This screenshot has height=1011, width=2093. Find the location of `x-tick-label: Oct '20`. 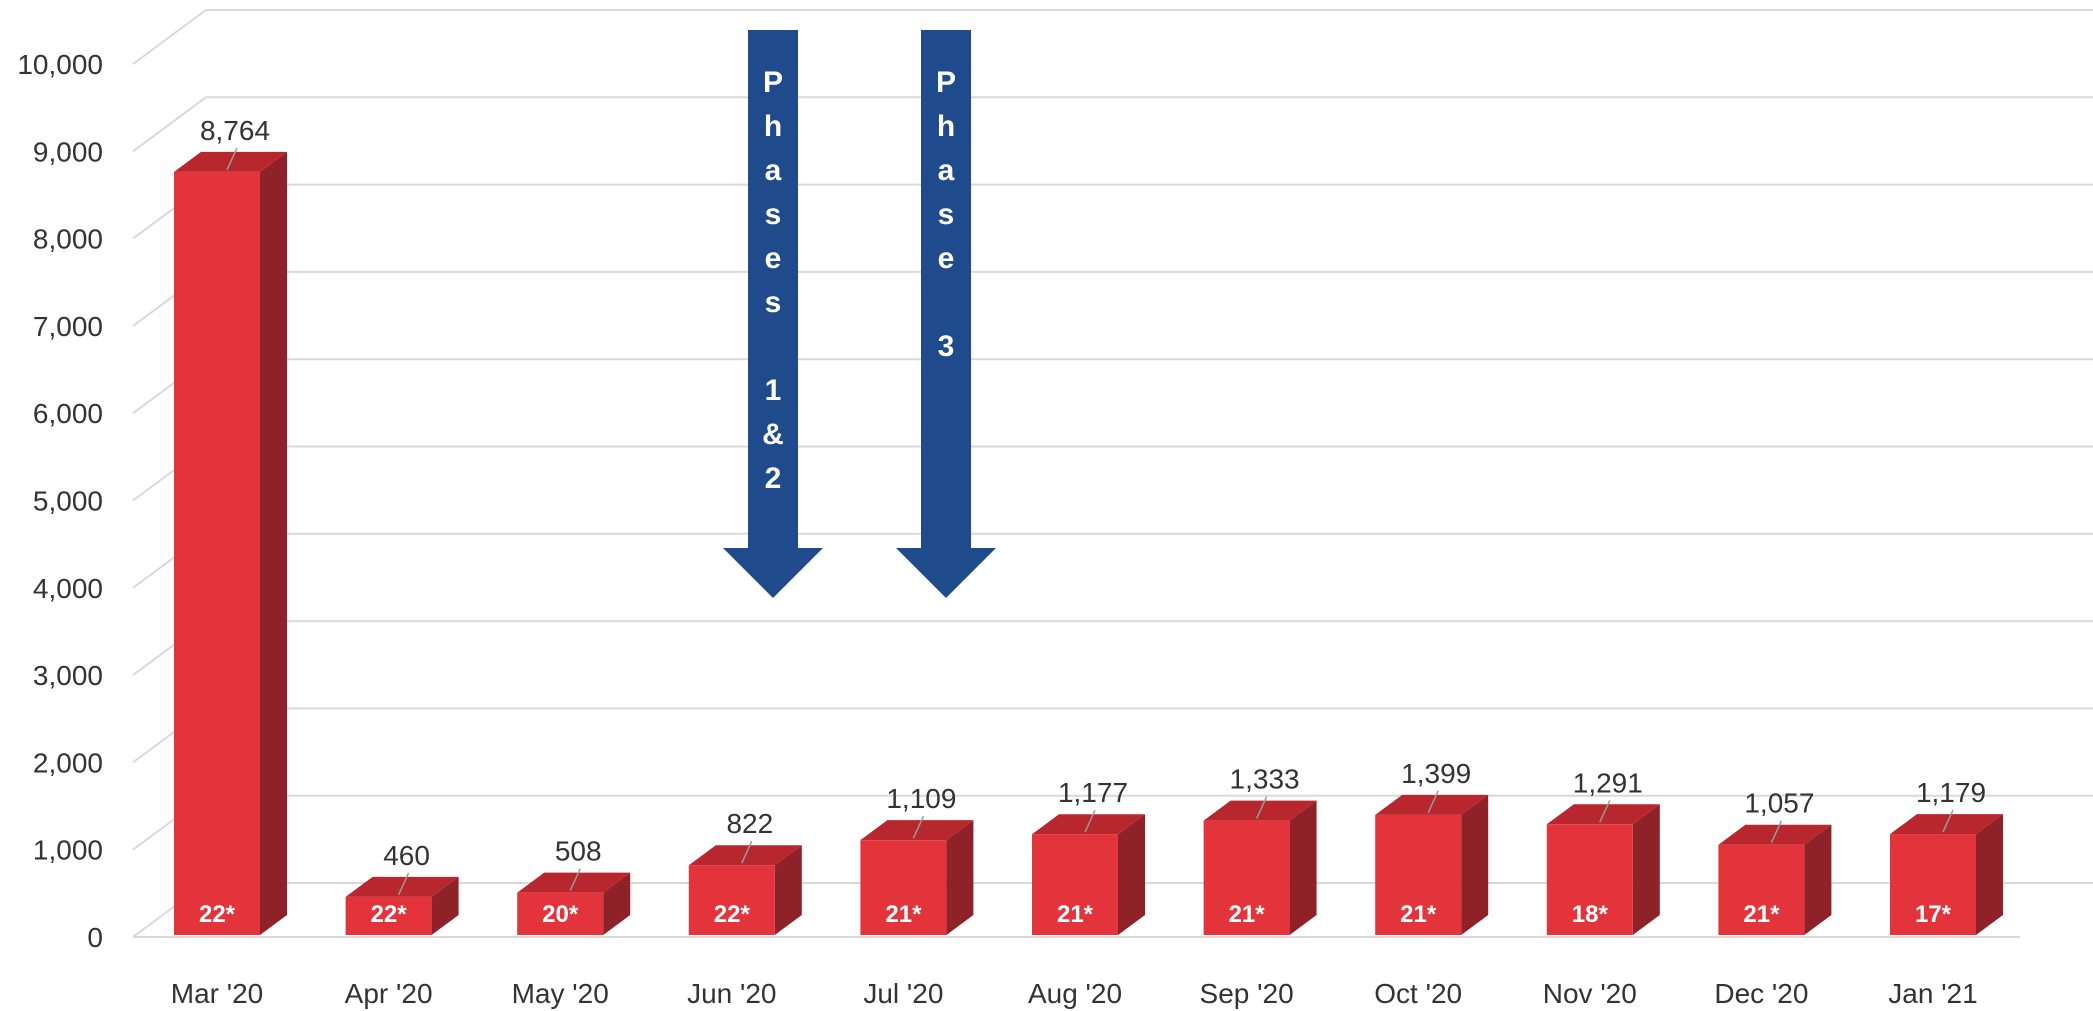

x-tick-label: Oct '20 is located at coordinates (1418, 993).